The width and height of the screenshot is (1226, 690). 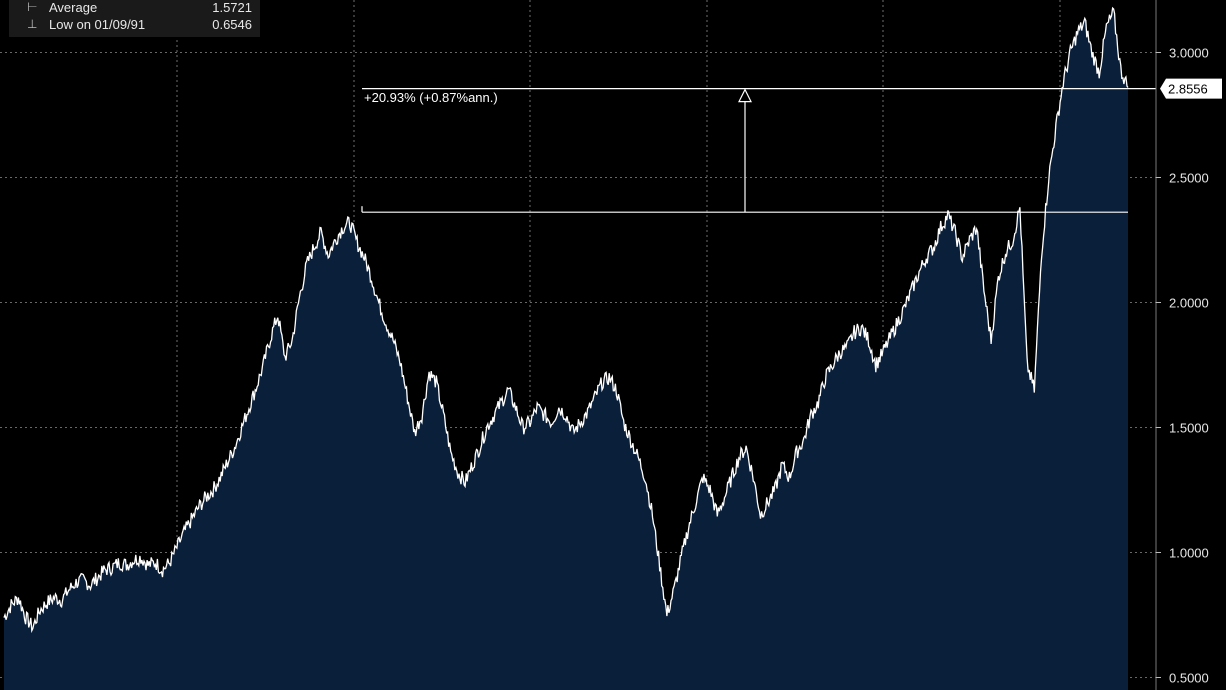 What do you see at coordinates (134, 9) in the screenshot?
I see `legend-row-average: ⊢ Average 1.5721` at bounding box center [134, 9].